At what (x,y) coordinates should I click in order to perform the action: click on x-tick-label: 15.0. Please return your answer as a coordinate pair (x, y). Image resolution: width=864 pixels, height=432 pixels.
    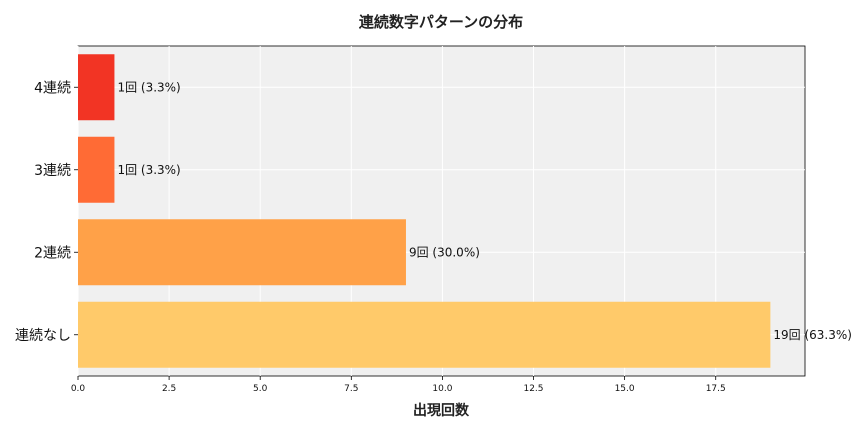
    Looking at the image, I should click on (625, 389).